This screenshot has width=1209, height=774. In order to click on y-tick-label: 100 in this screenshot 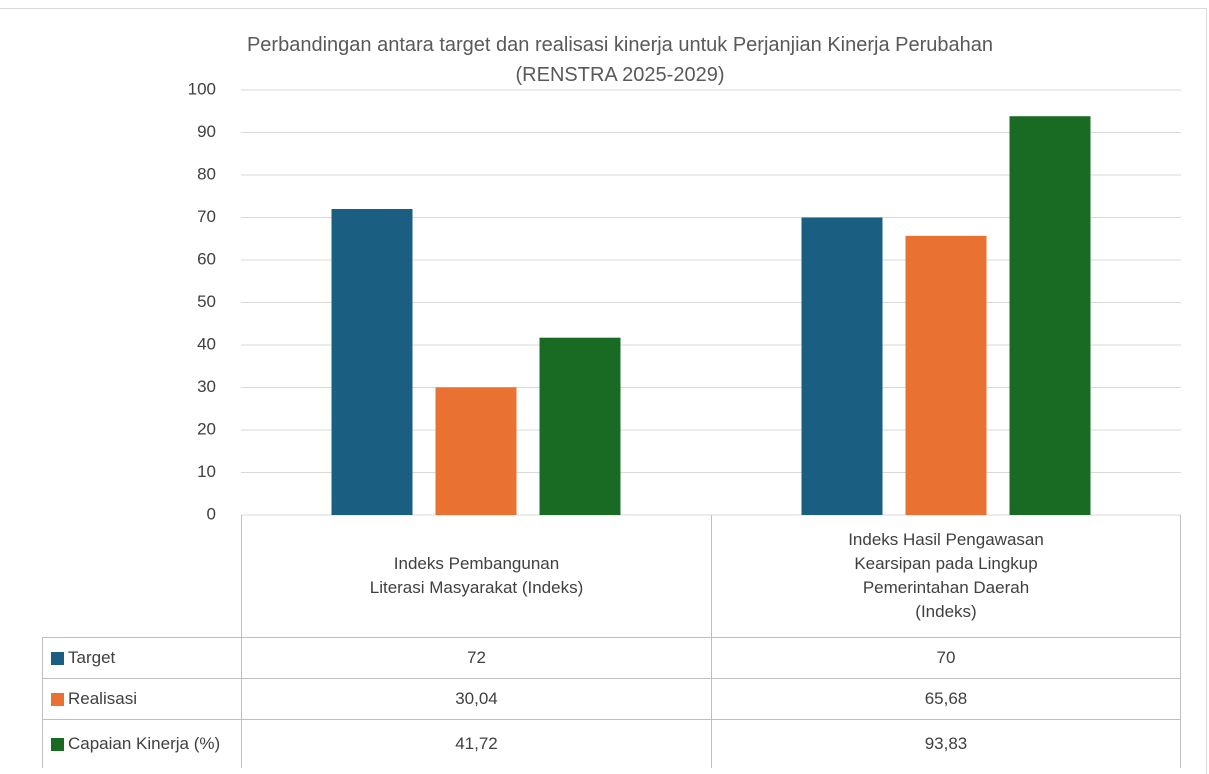, I will do `click(202, 88)`.